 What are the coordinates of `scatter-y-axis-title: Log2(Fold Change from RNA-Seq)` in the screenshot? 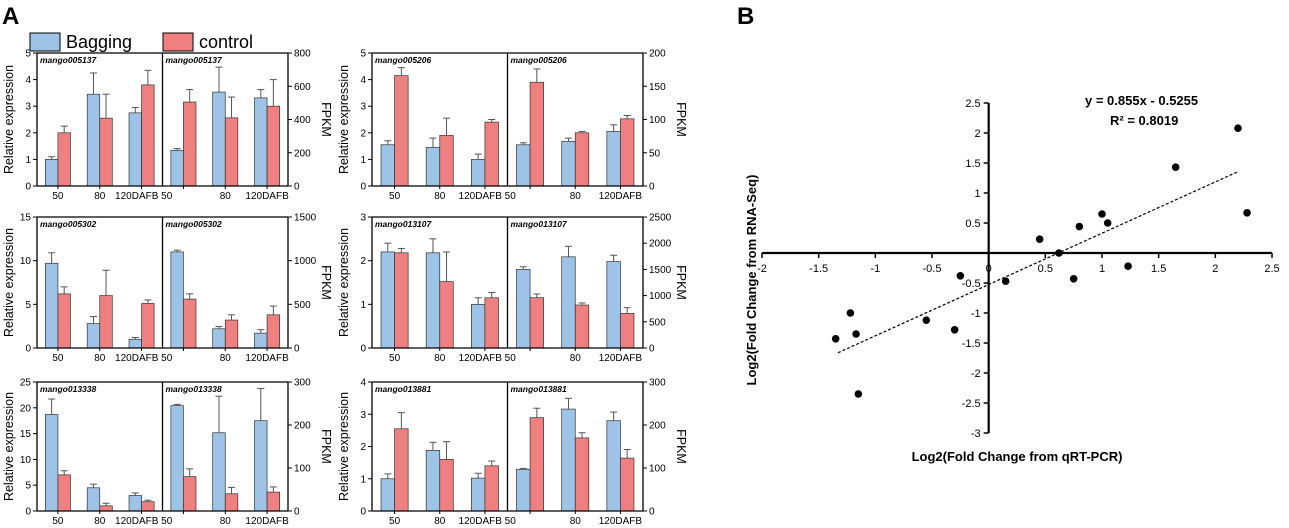 It's located at (751, 280).